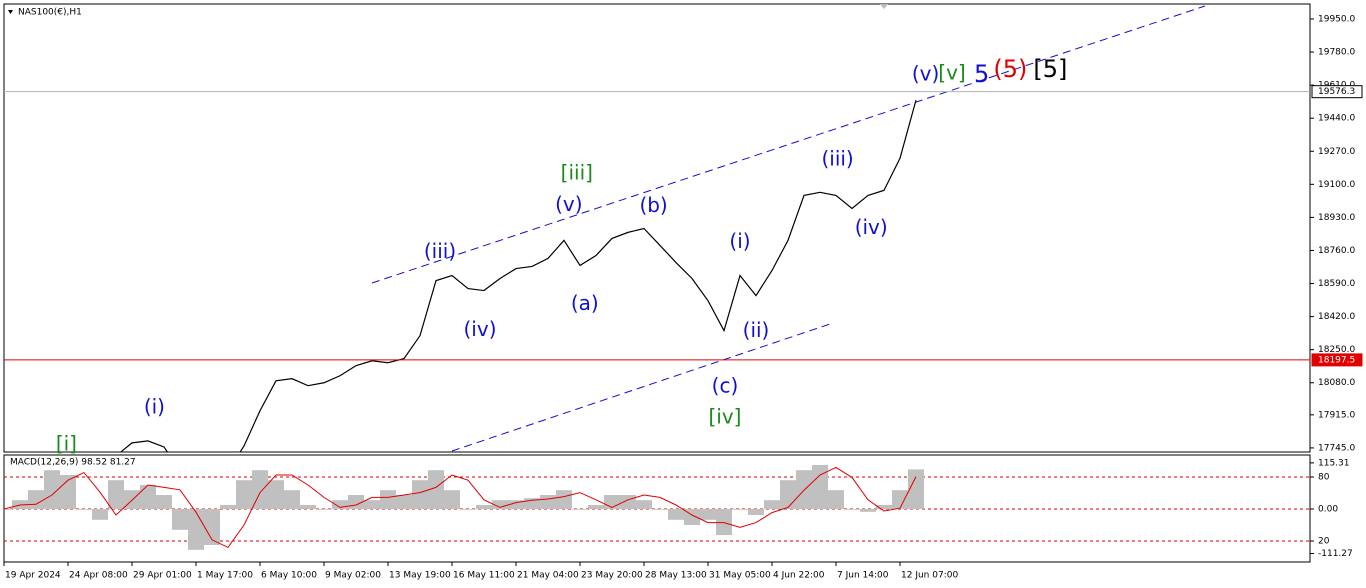 The width and height of the screenshot is (1366, 588). What do you see at coordinates (1336, 317) in the screenshot?
I see `y-tick-label: 18420.0` at bounding box center [1336, 317].